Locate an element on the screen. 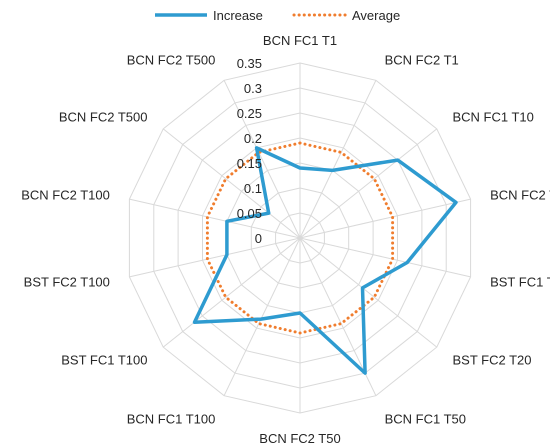 This screenshot has width=550, height=443. tick-label: 0.3 is located at coordinates (253, 88).